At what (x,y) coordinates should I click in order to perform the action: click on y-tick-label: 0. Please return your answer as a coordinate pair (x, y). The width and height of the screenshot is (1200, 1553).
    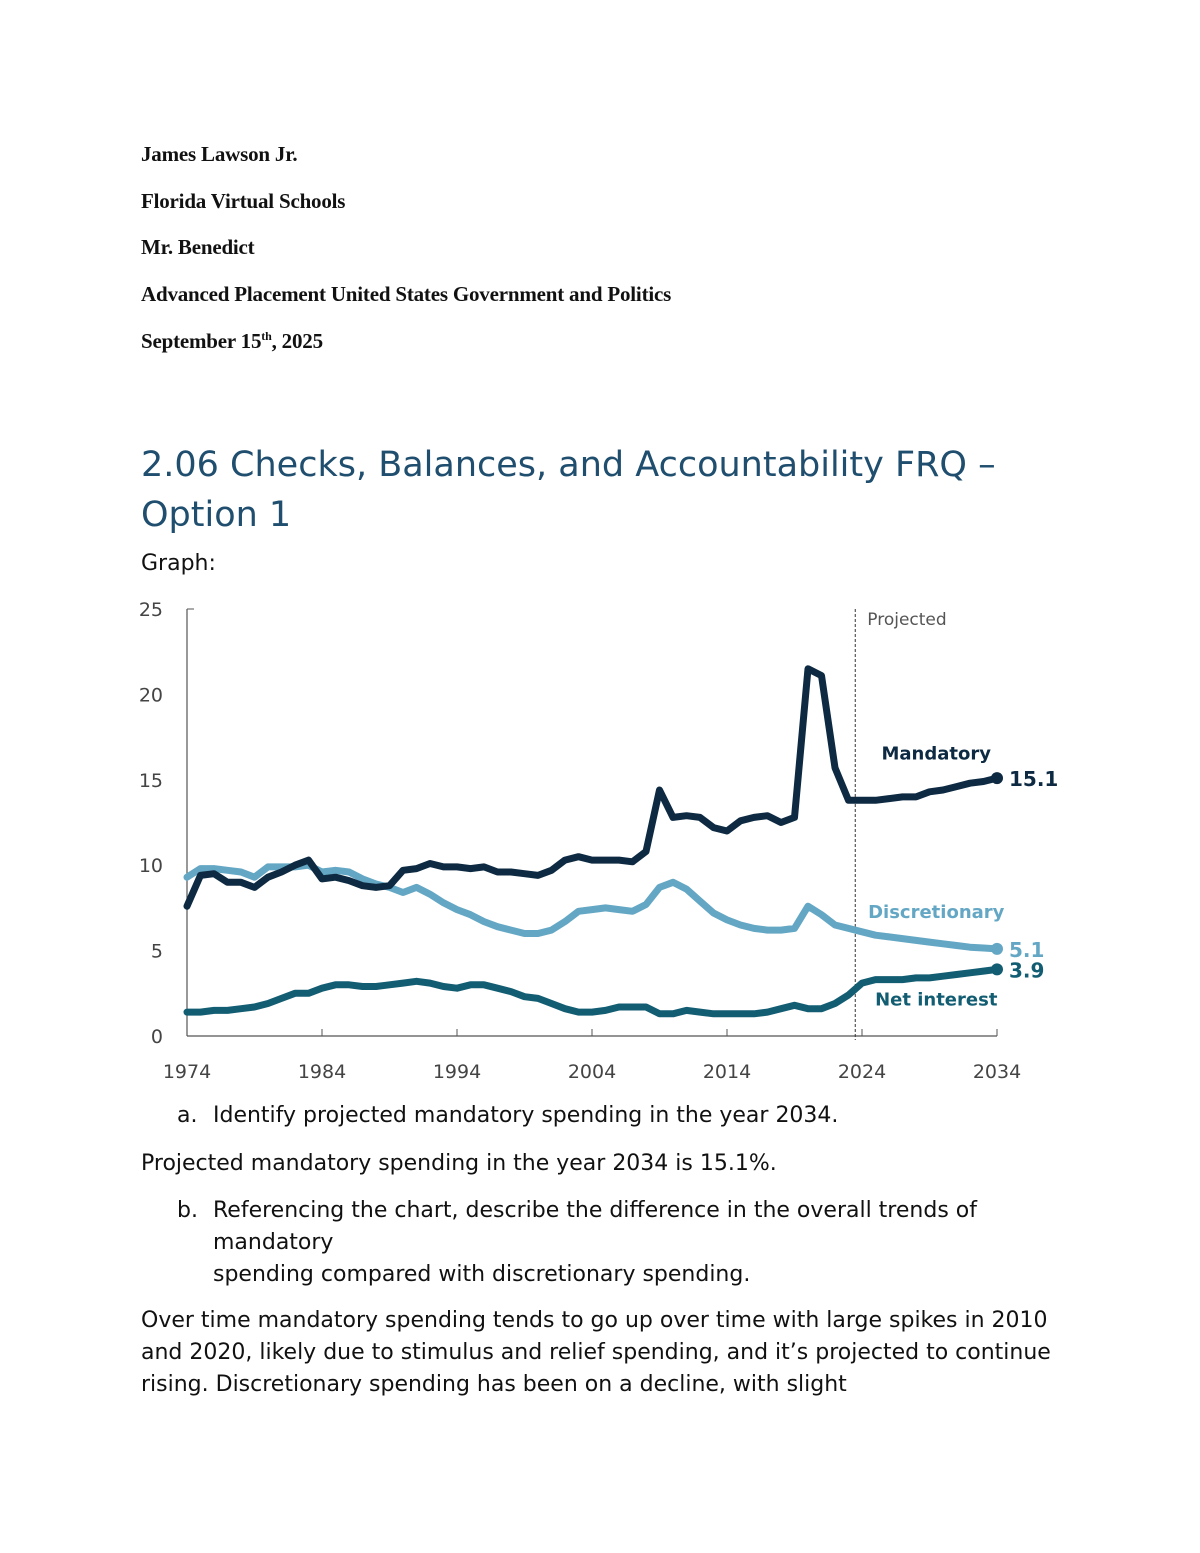
    Looking at the image, I should click on (157, 1037).